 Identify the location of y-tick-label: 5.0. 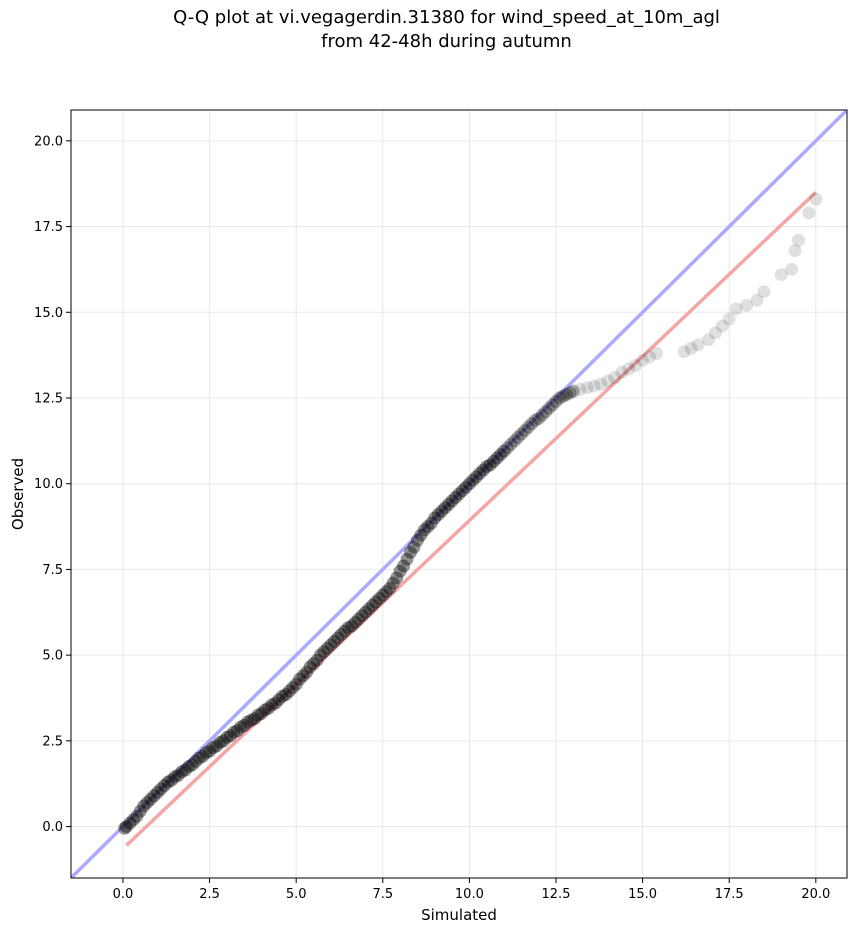
(52, 656).